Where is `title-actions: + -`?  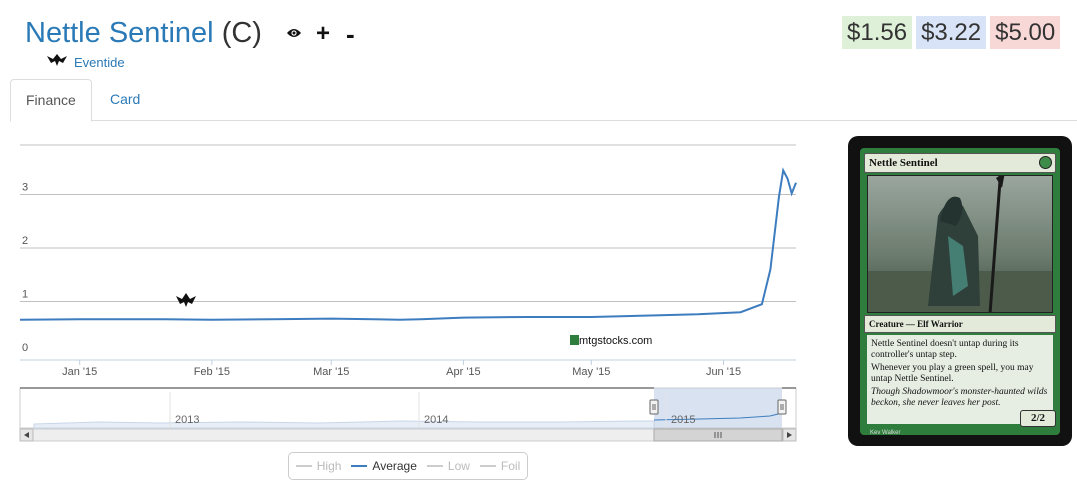 title-actions: + - is located at coordinates (319, 34).